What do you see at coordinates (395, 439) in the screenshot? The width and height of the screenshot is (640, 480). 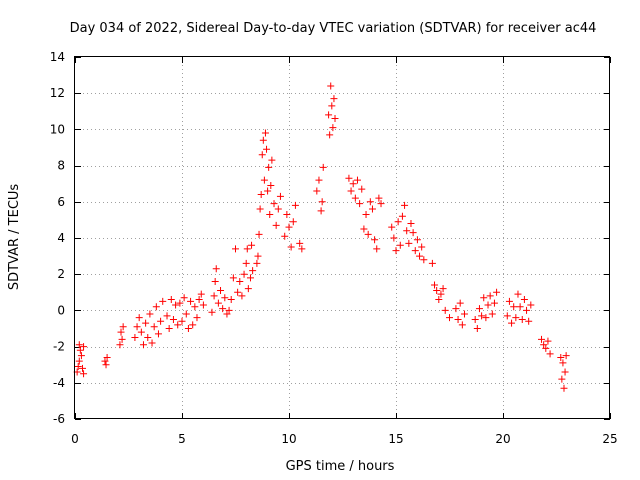 I see `x-tick-label: 15` at bounding box center [395, 439].